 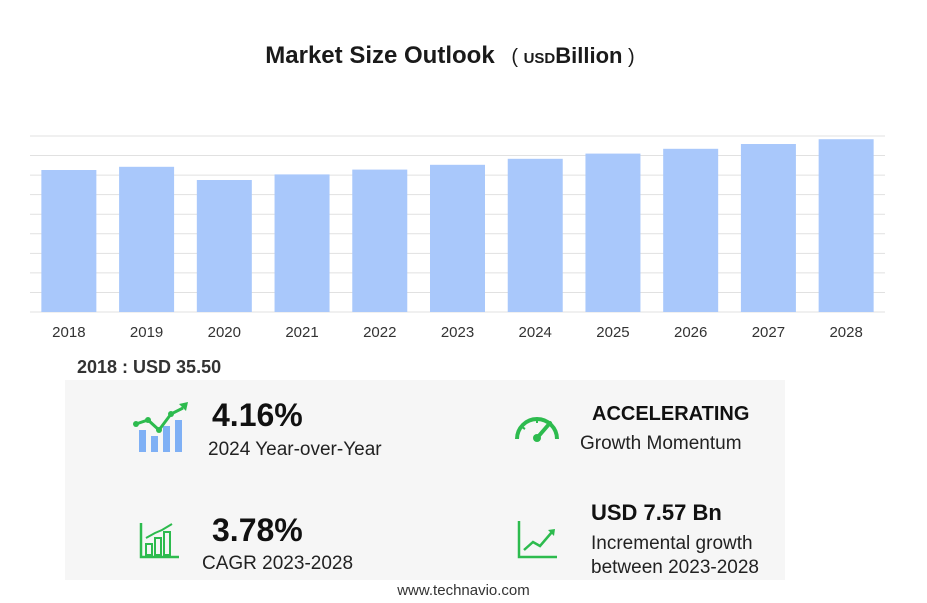 What do you see at coordinates (768, 332) in the screenshot?
I see `x-tick-label: 2027` at bounding box center [768, 332].